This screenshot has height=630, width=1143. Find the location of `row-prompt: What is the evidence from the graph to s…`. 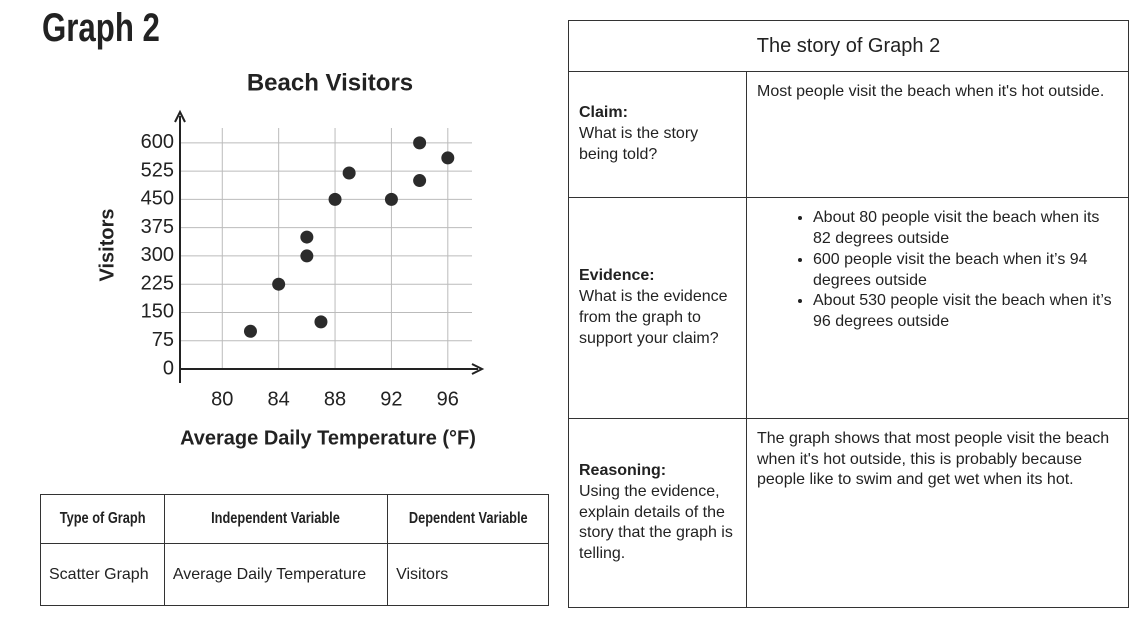

row-prompt: What is the evidence from the graph to s… is located at coordinates (653, 317).